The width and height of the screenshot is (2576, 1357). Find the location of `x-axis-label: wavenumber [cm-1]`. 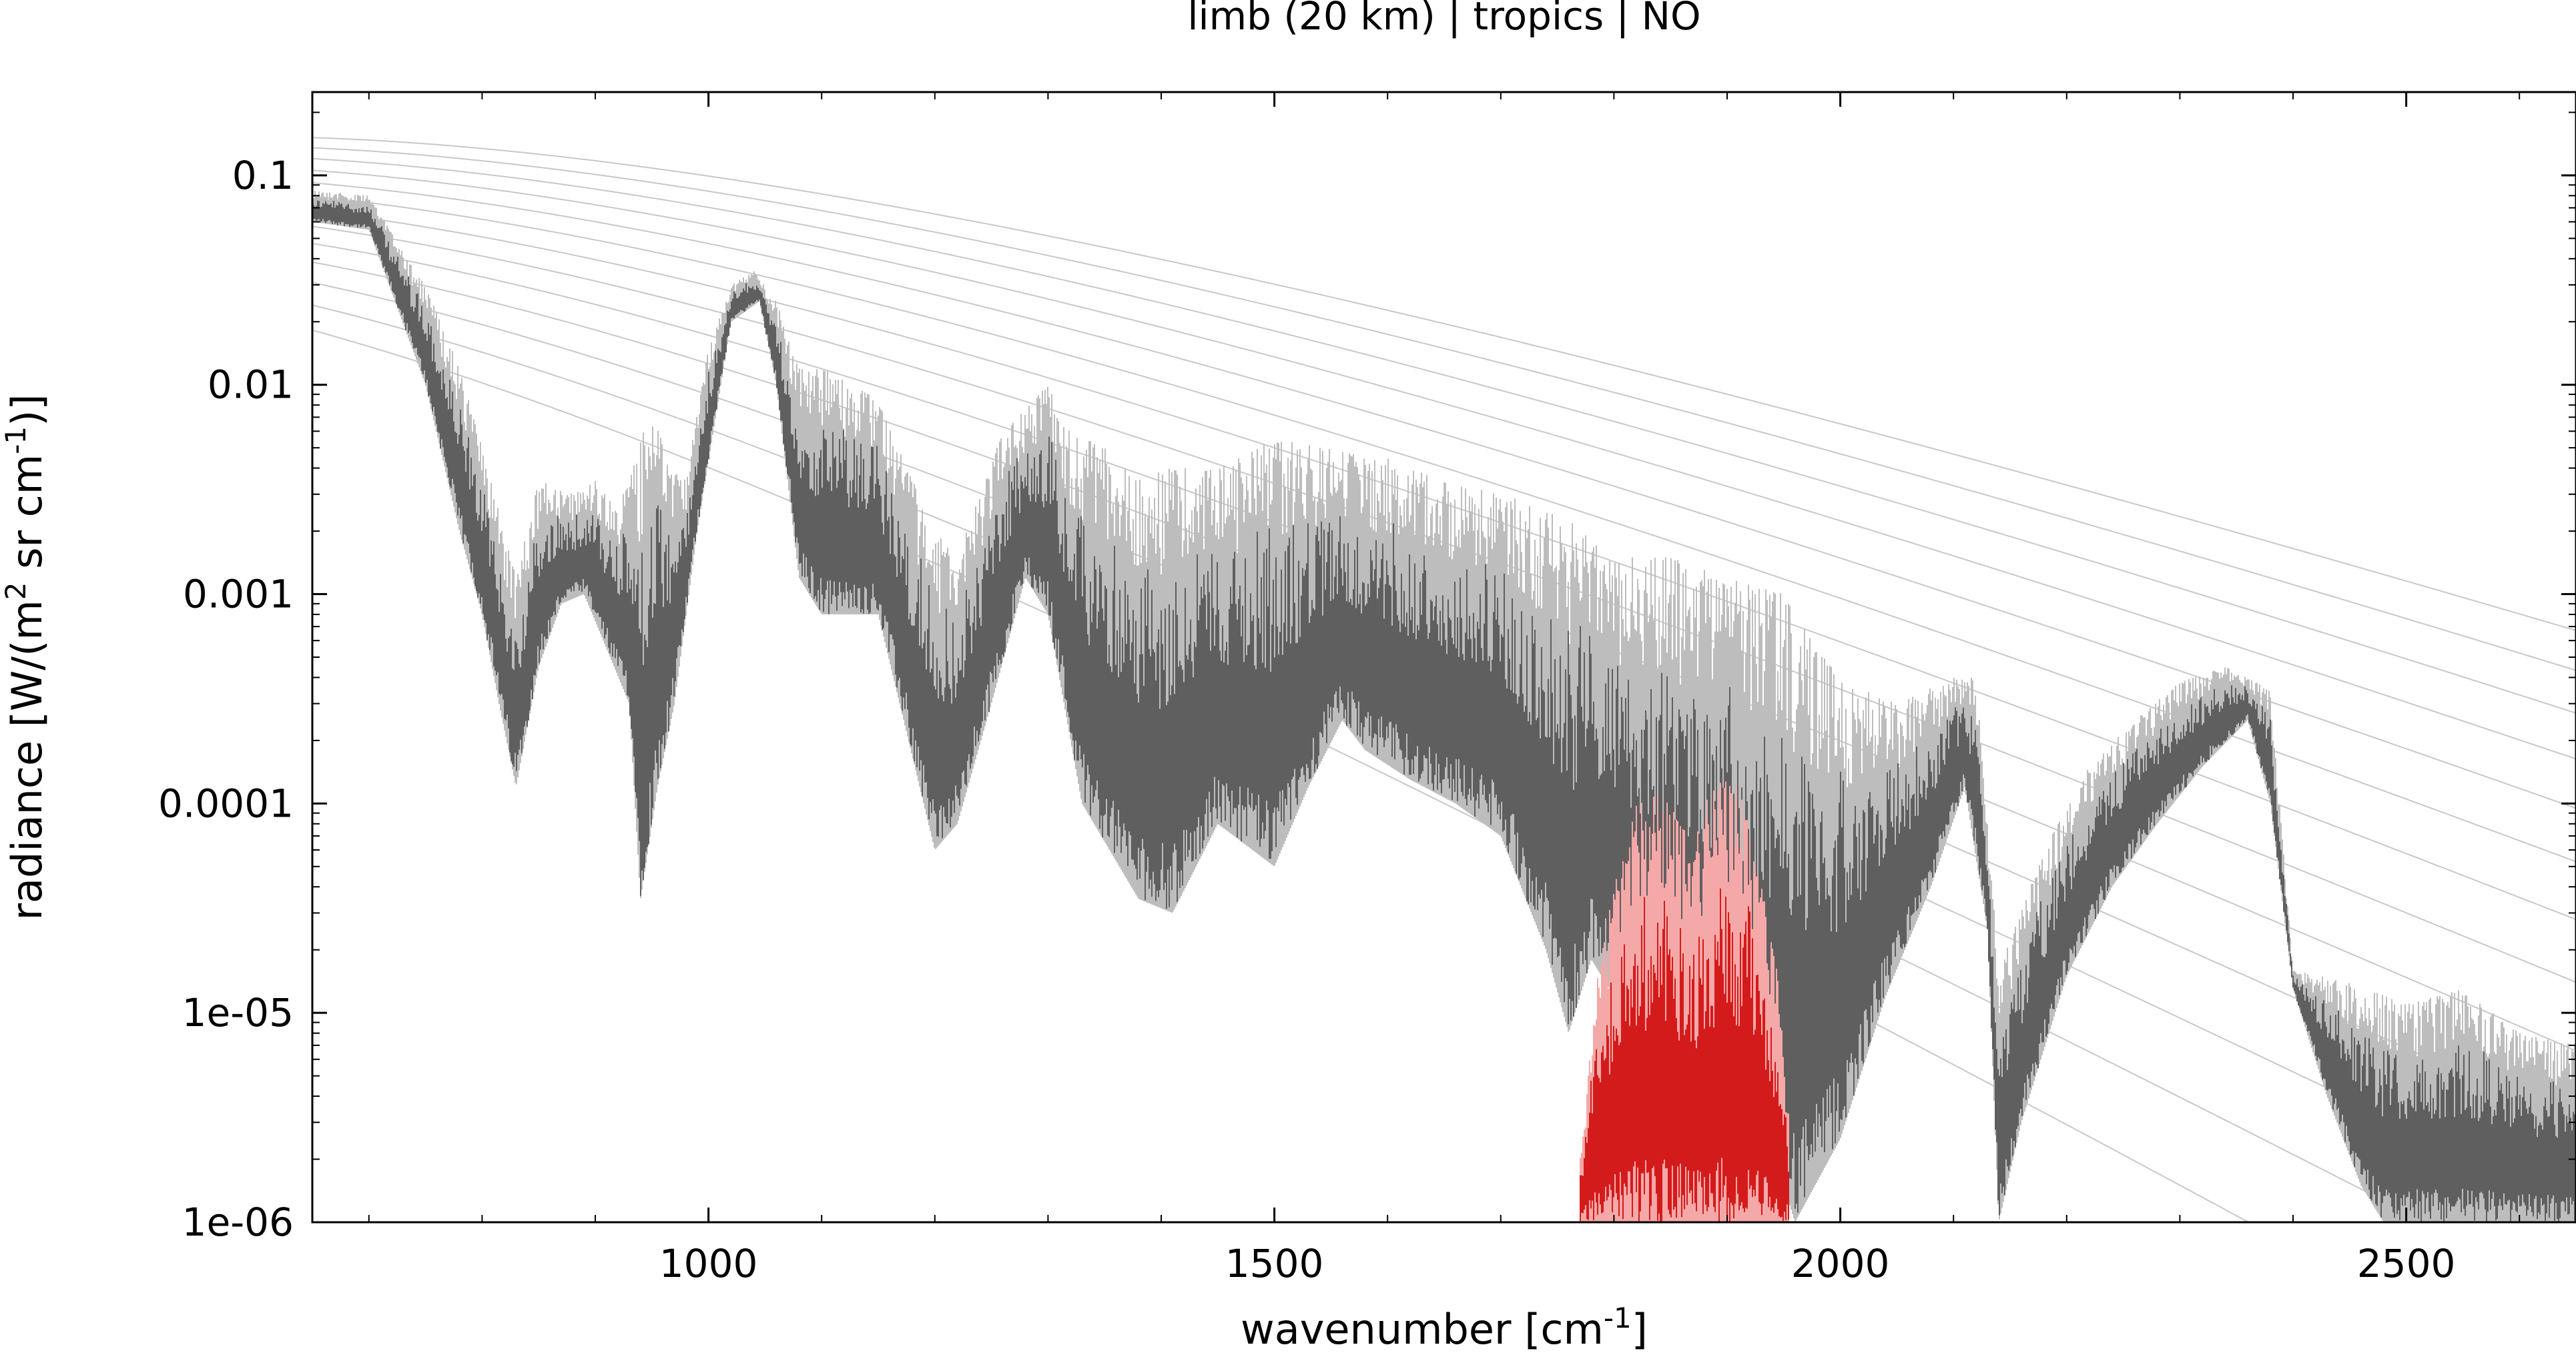

x-axis-label: wavenumber [cm-1] is located at coordinates (1444, 1328).